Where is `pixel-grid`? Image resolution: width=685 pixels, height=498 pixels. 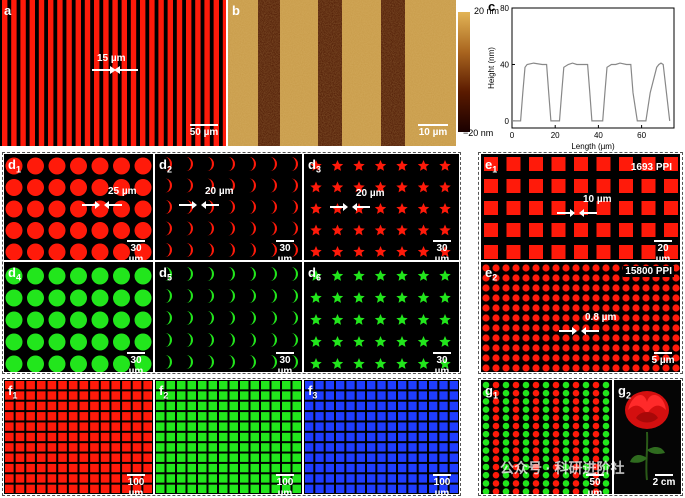 pixel-grid is located at coordinates (381, 437).